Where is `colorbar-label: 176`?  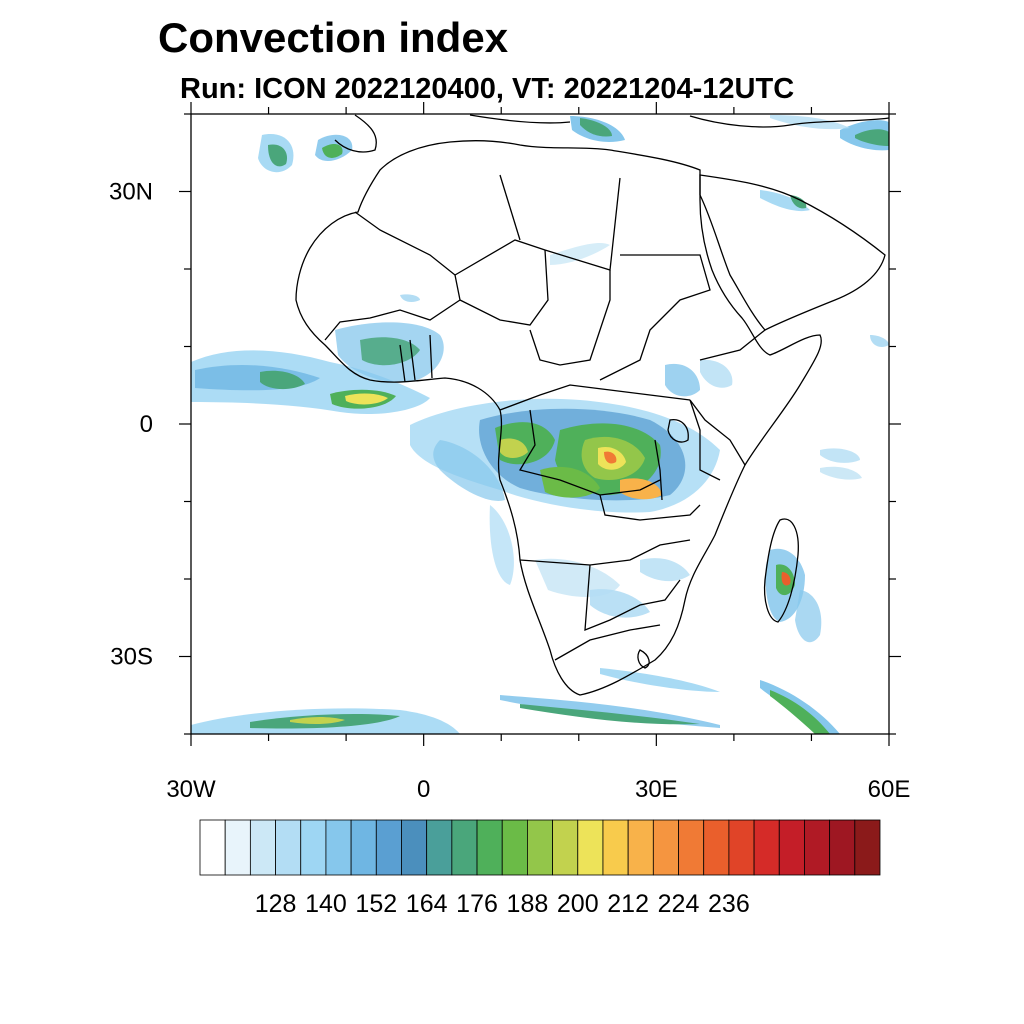 colorbar-label: 176 is located at coordinates (477, 904).